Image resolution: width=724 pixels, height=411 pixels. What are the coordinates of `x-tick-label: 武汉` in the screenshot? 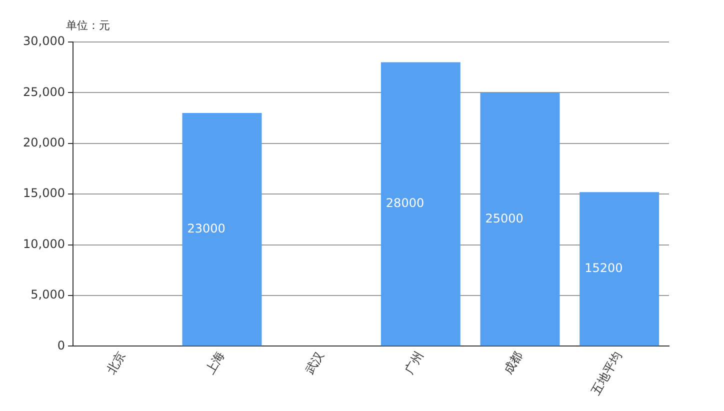 It's located at (314, 362).